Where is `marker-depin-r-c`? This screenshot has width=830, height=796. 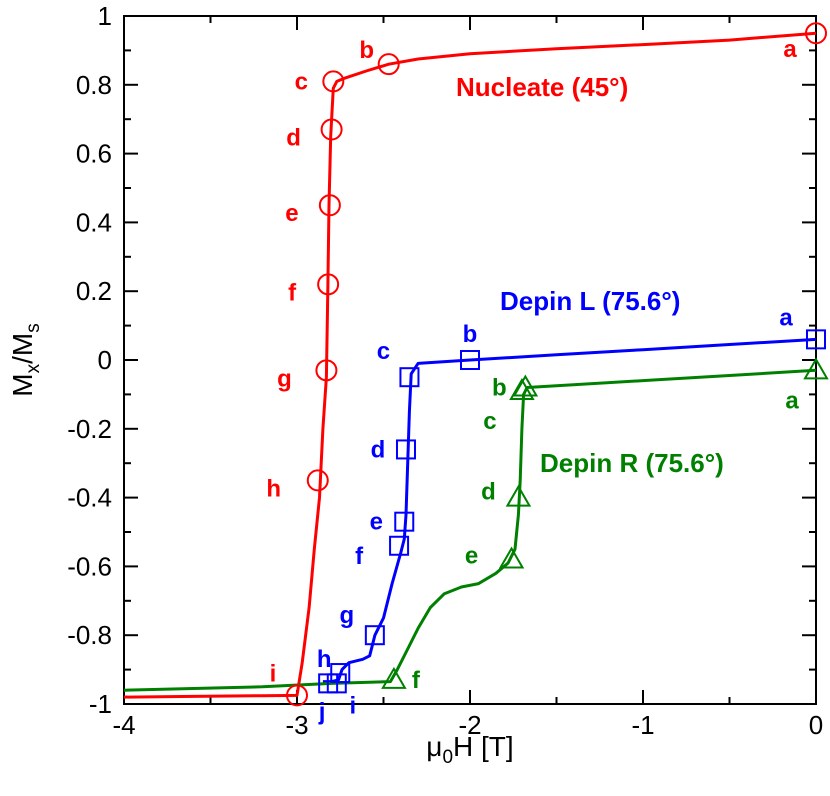
marker-depin-r-c is located at coordinates (522, 388).